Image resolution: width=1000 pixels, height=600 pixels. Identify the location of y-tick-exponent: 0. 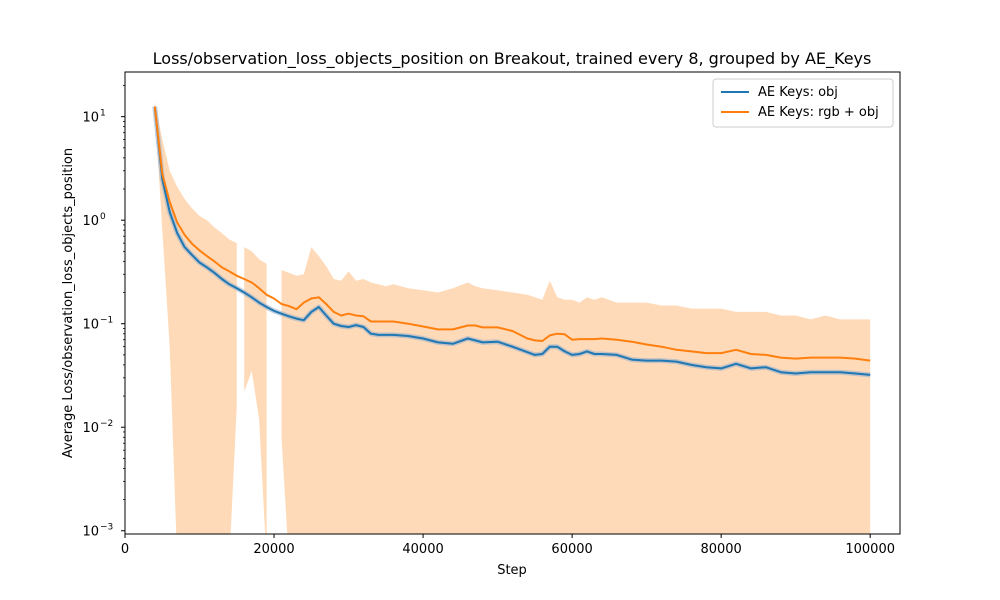
(103, 217).